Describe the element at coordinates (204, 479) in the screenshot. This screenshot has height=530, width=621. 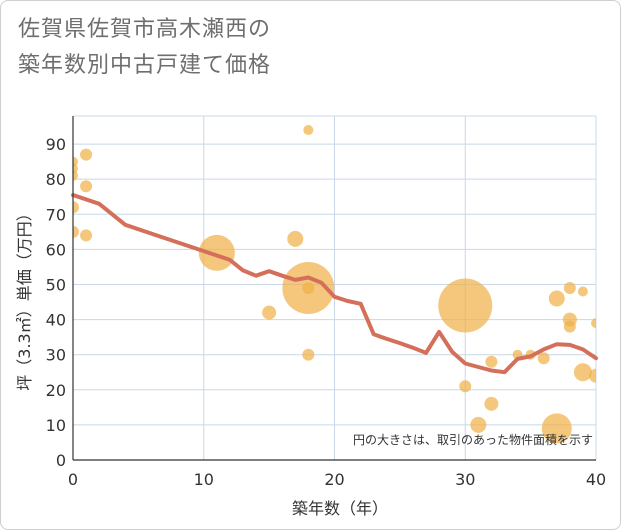
I see `x-tick-label: 10` at that location.